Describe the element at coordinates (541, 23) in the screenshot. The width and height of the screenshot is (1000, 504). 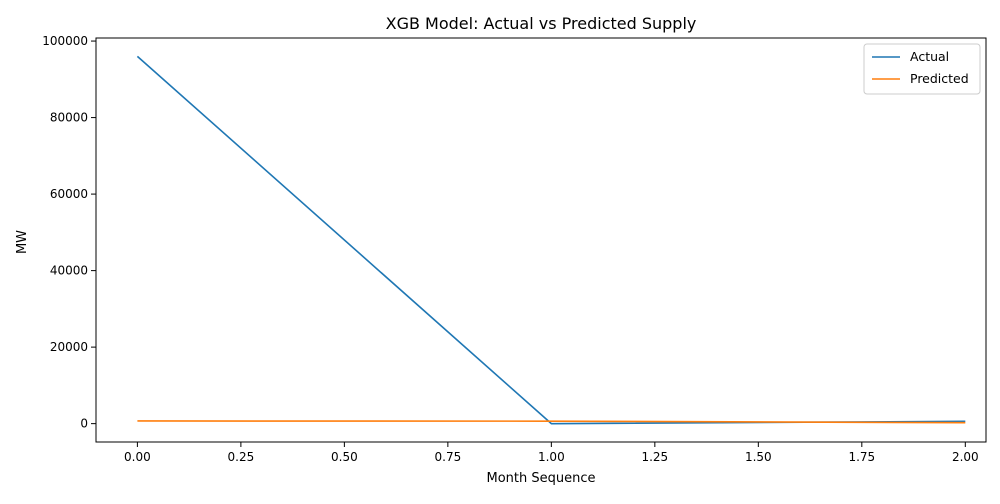
I see `chart-title: XGB Model: Actual vs Predicted Supply` at that location.